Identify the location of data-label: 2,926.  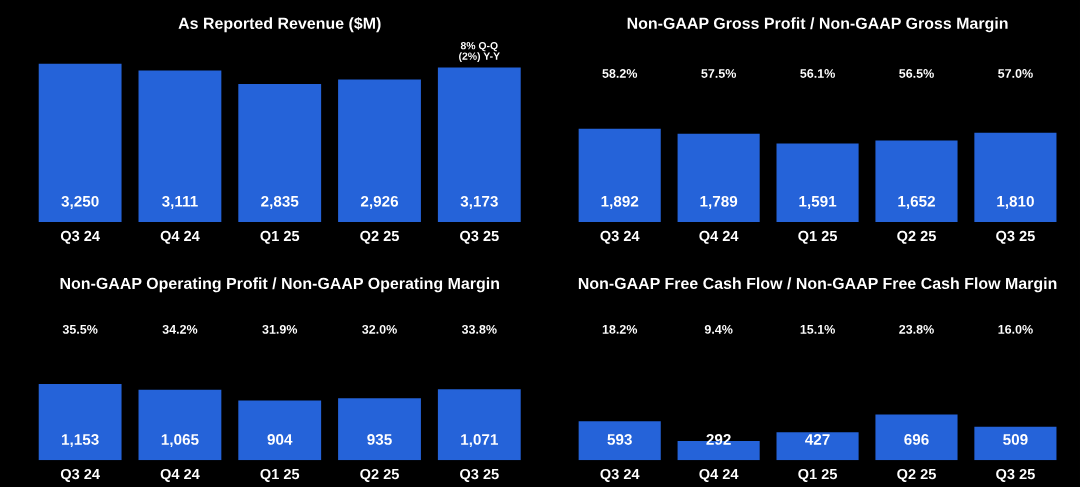
(379, 202).